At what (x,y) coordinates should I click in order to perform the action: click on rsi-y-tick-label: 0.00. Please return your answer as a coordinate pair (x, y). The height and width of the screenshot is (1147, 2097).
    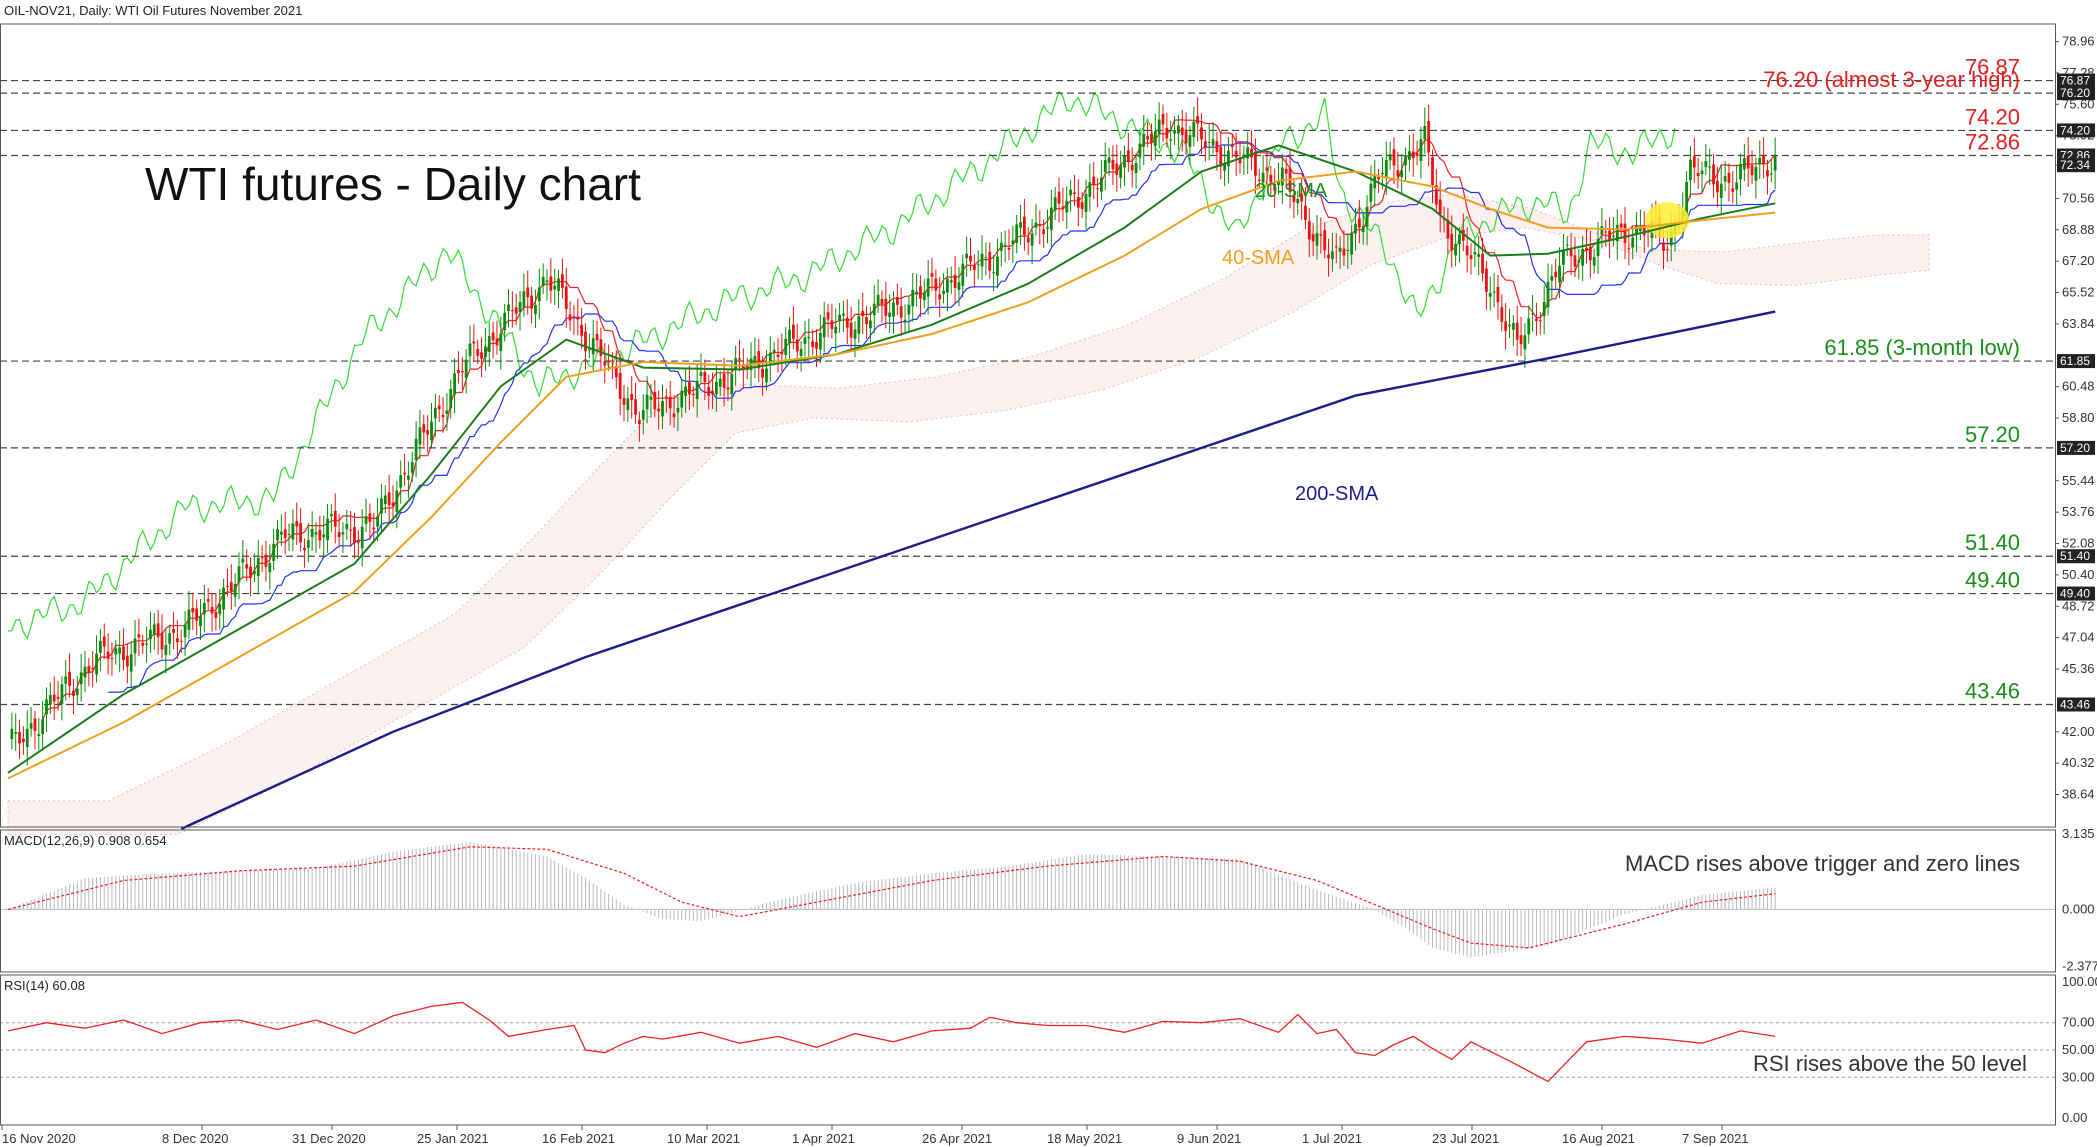
    Looking at the image, I should click on (2074, 1117).